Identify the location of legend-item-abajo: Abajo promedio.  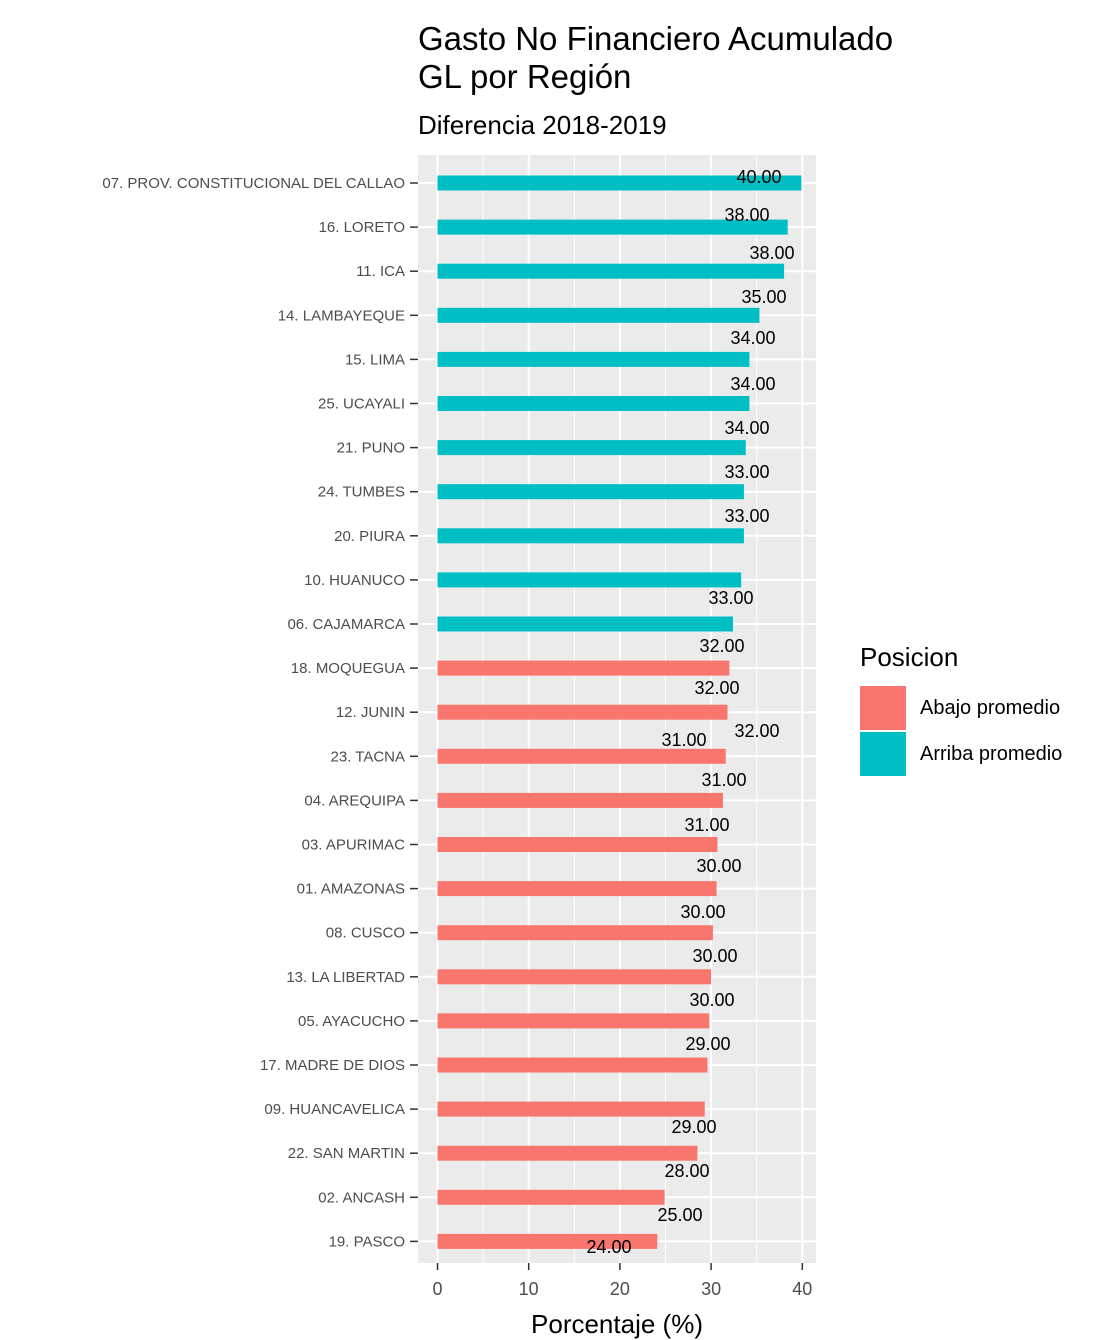
(960, 708).